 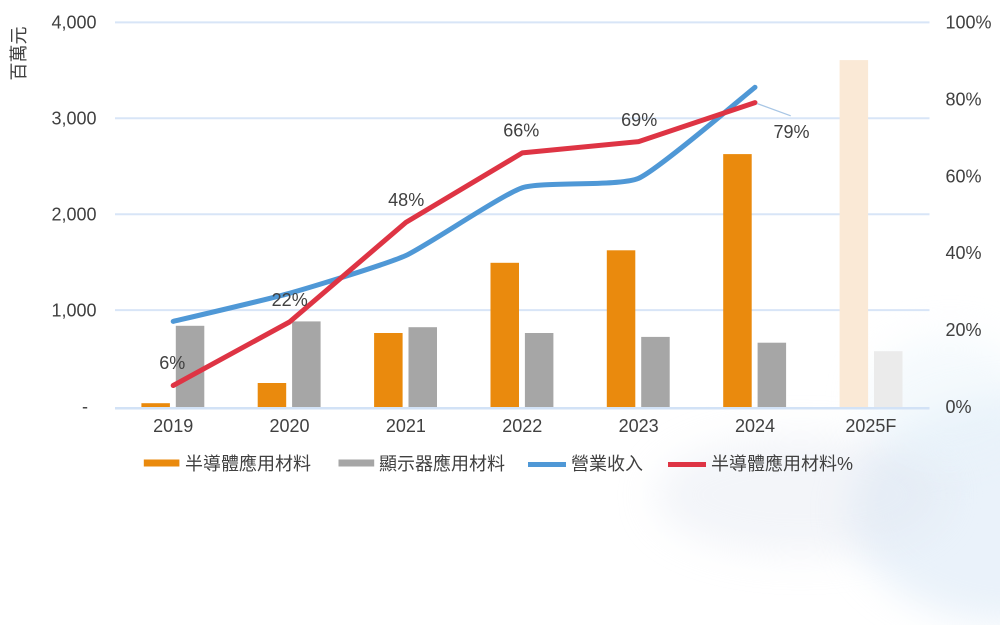 I want to click on svg-text: 2022, so click(x=522, y=426).